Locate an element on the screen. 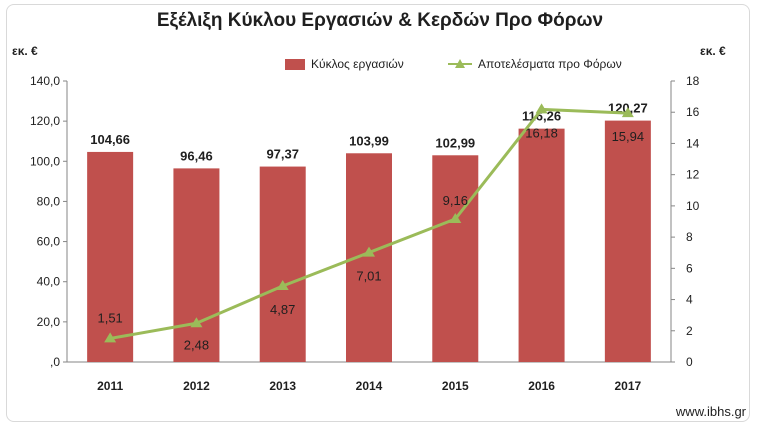 This screenshot has width=760, height=432. x-tick-label: 2012 is located at coordinates (196, 386).